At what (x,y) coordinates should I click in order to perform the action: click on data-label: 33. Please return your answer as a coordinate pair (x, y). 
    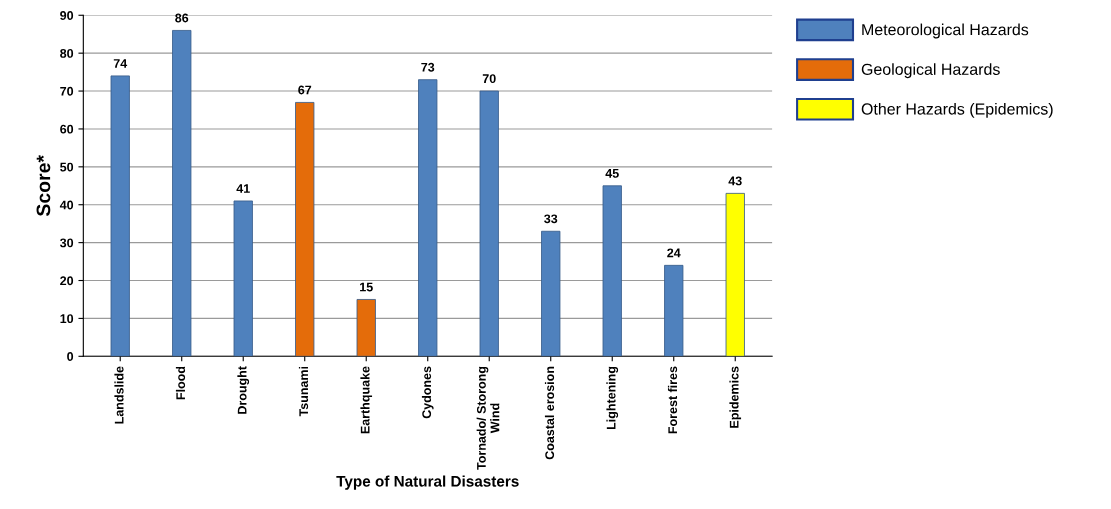
    Looking at the image, I should click on (551, 219).